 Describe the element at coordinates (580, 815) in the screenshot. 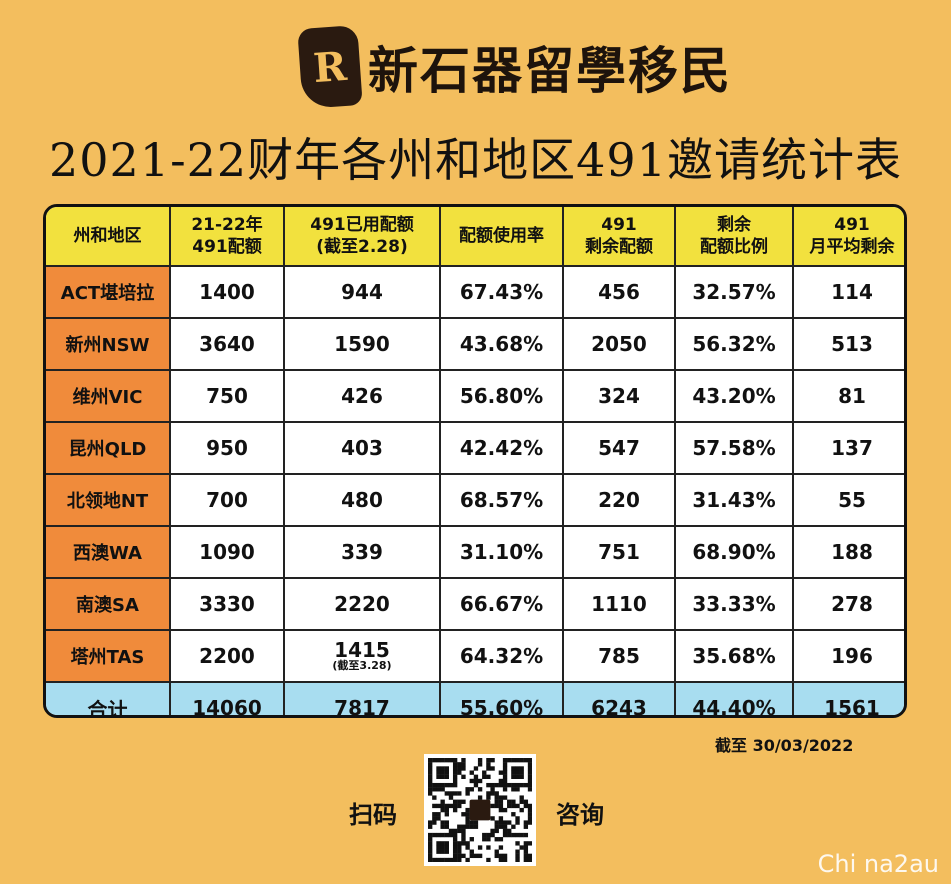

I see `consult-label: 咨询` at that location.